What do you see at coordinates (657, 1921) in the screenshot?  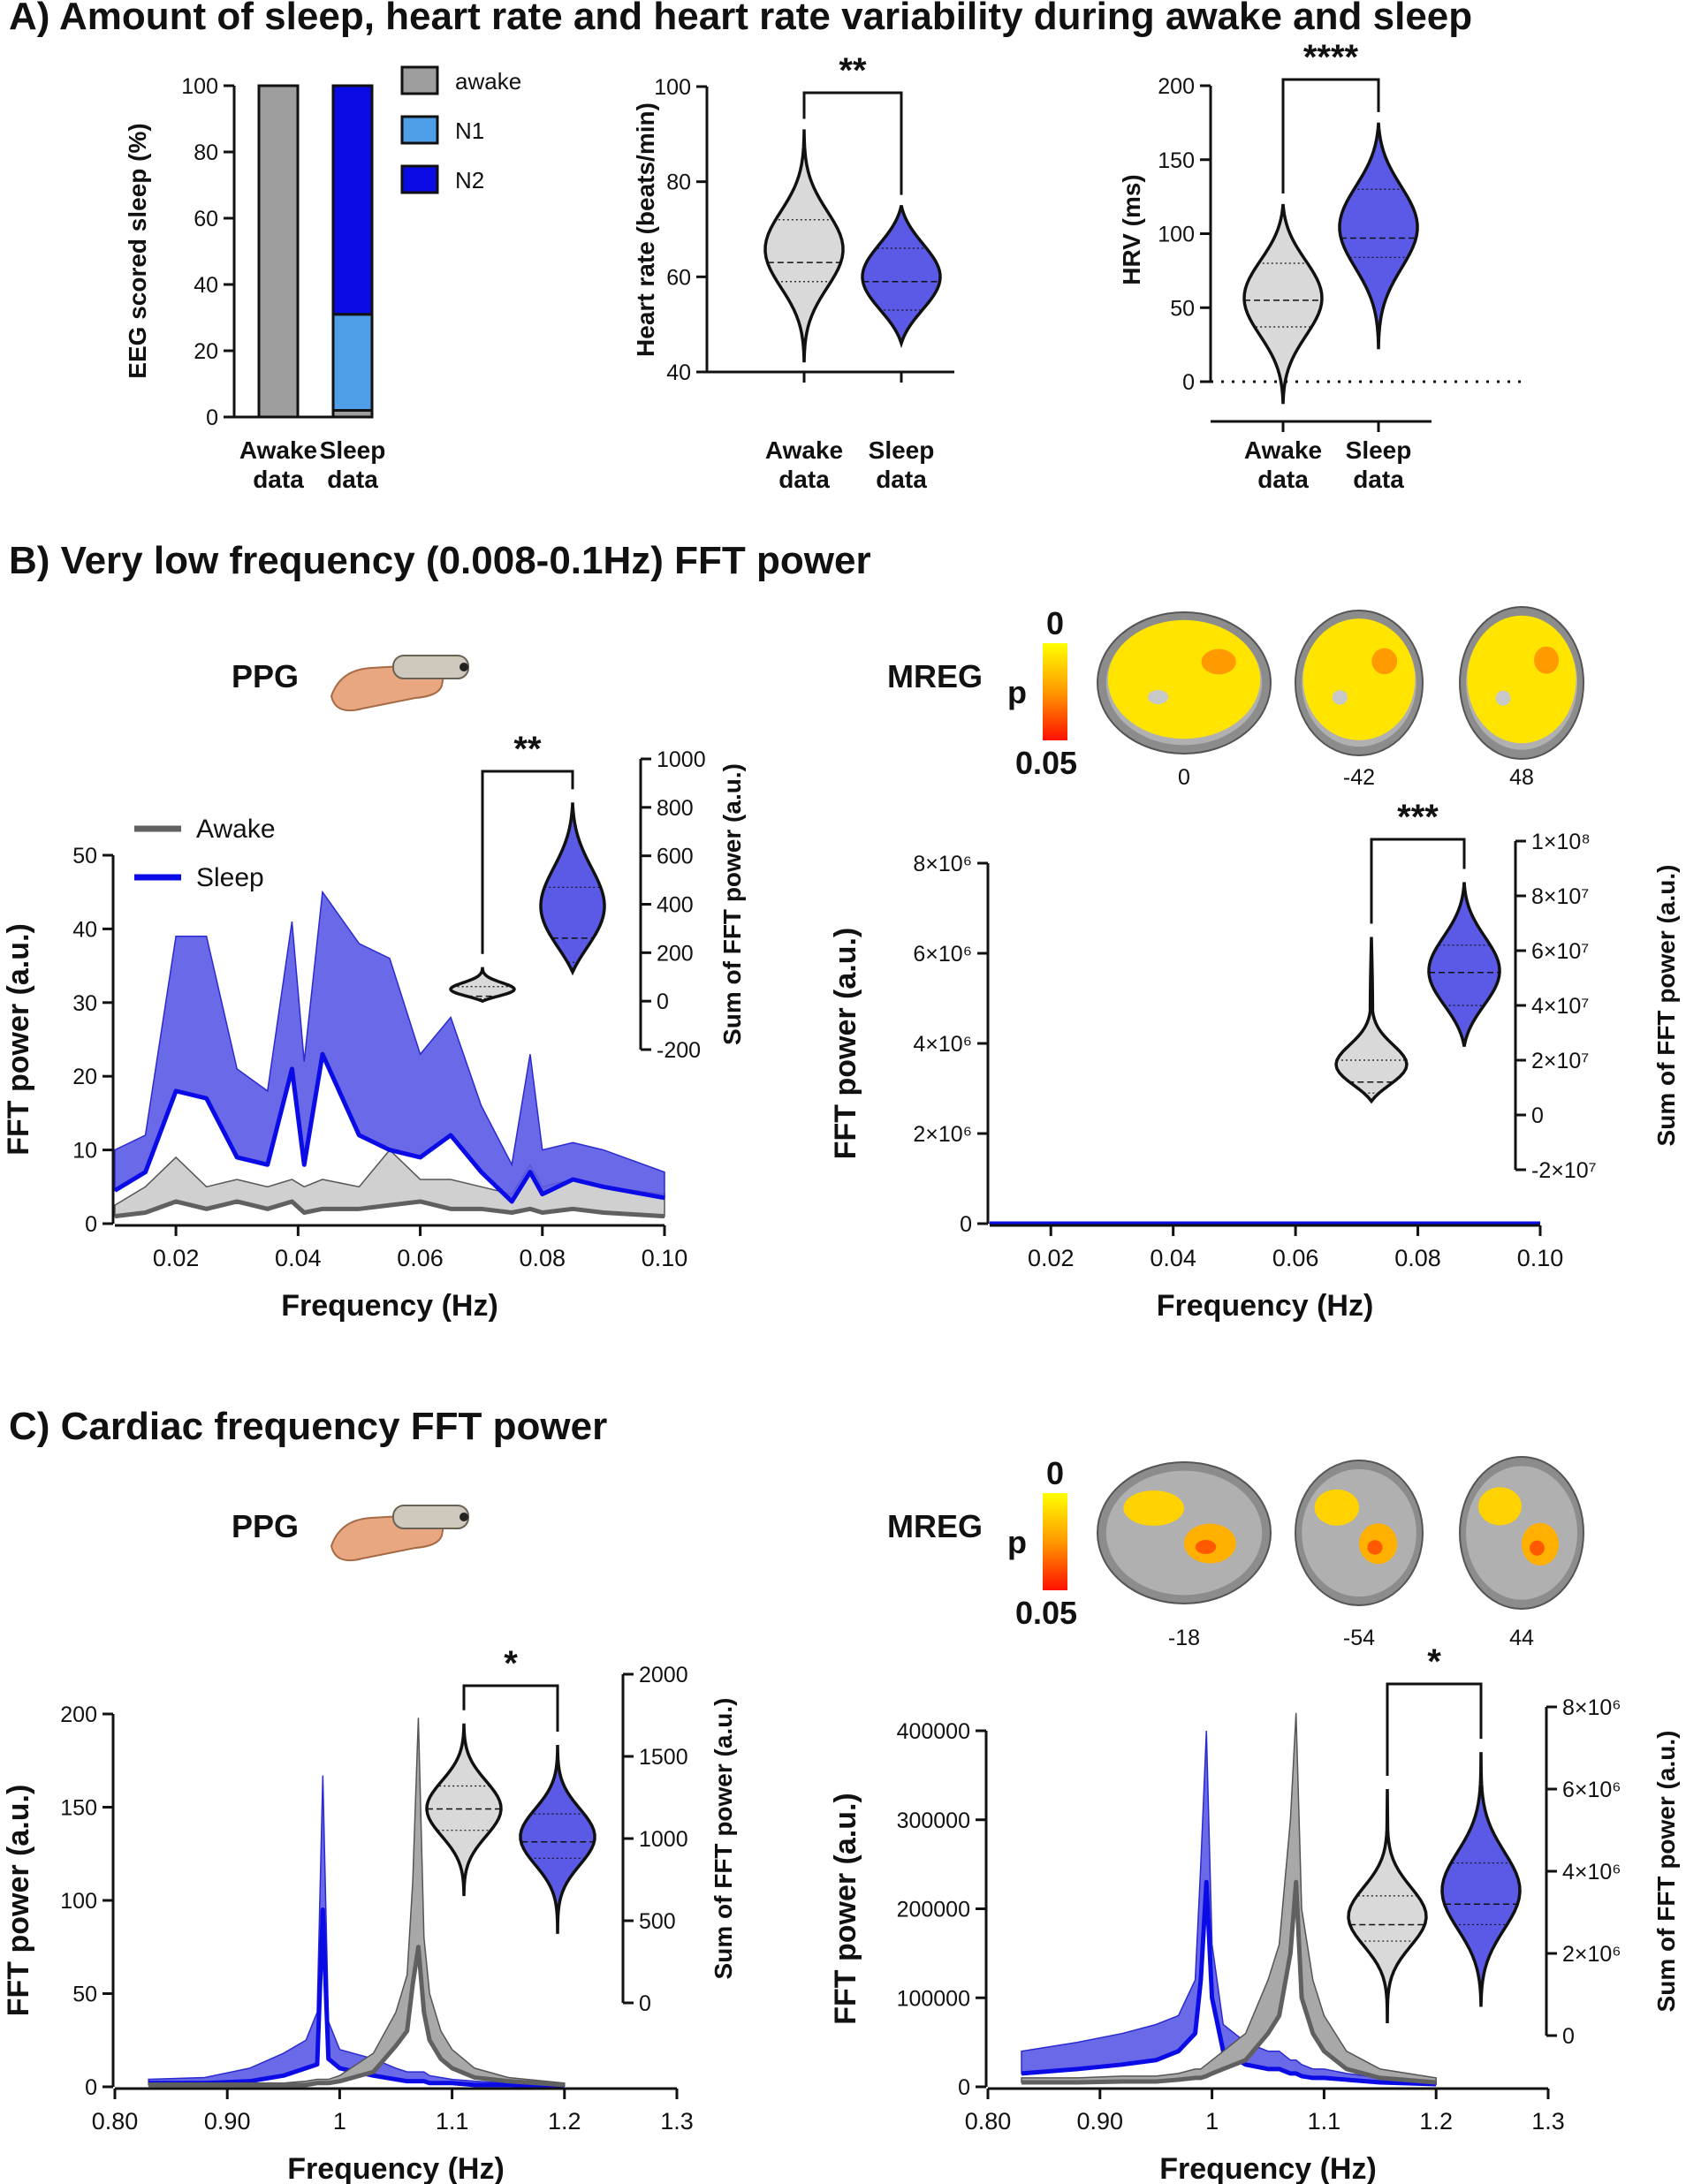 I see `panel-c1-ppg-cardiac-inset-yaxis-tick-label: 500` at bounding box center [657, 1921].